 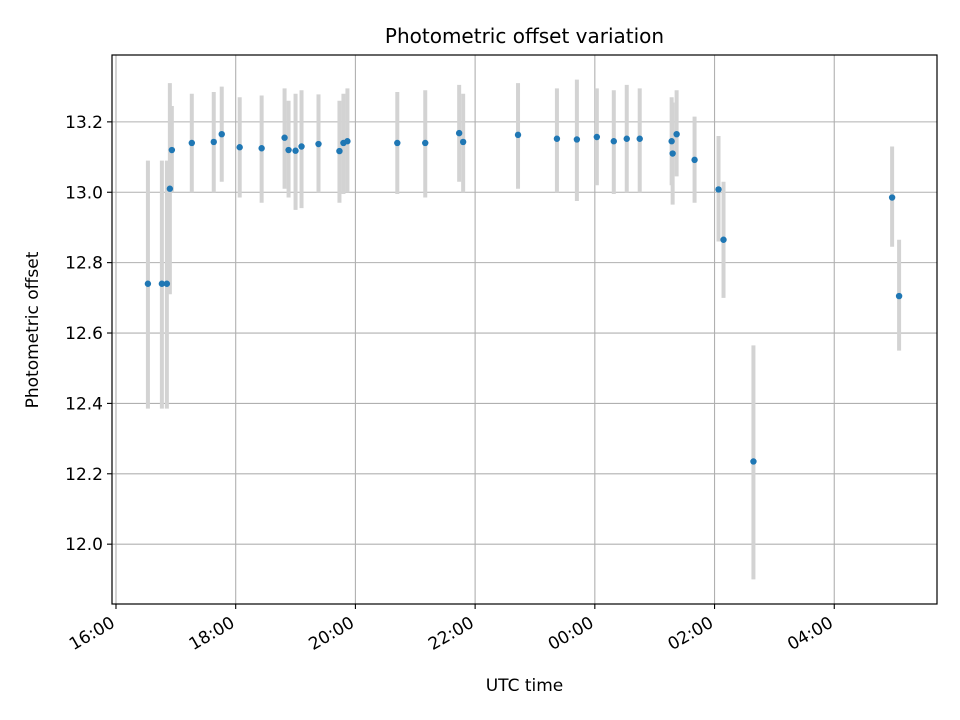 What do you see at coordinates (84, 475) in the screenshot?
I see `y-tick-label: 12.2` at bounding box center [84, 475].